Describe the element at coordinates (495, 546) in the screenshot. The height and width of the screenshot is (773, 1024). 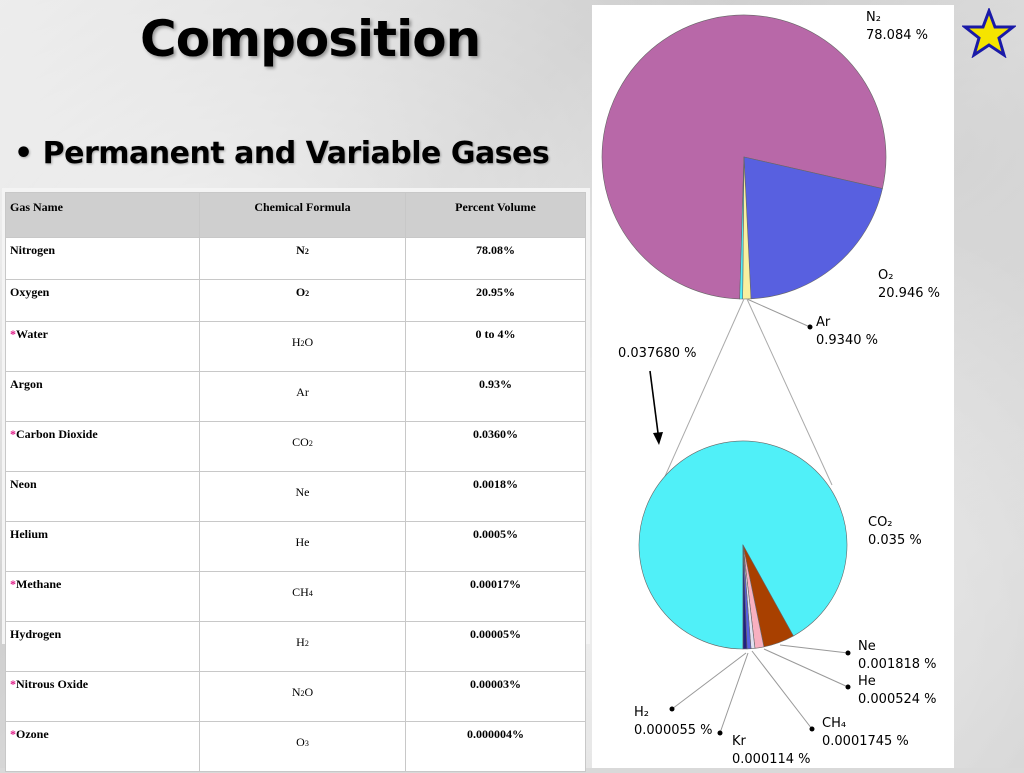
I see `percent-cell: 0.0005%` at that location.